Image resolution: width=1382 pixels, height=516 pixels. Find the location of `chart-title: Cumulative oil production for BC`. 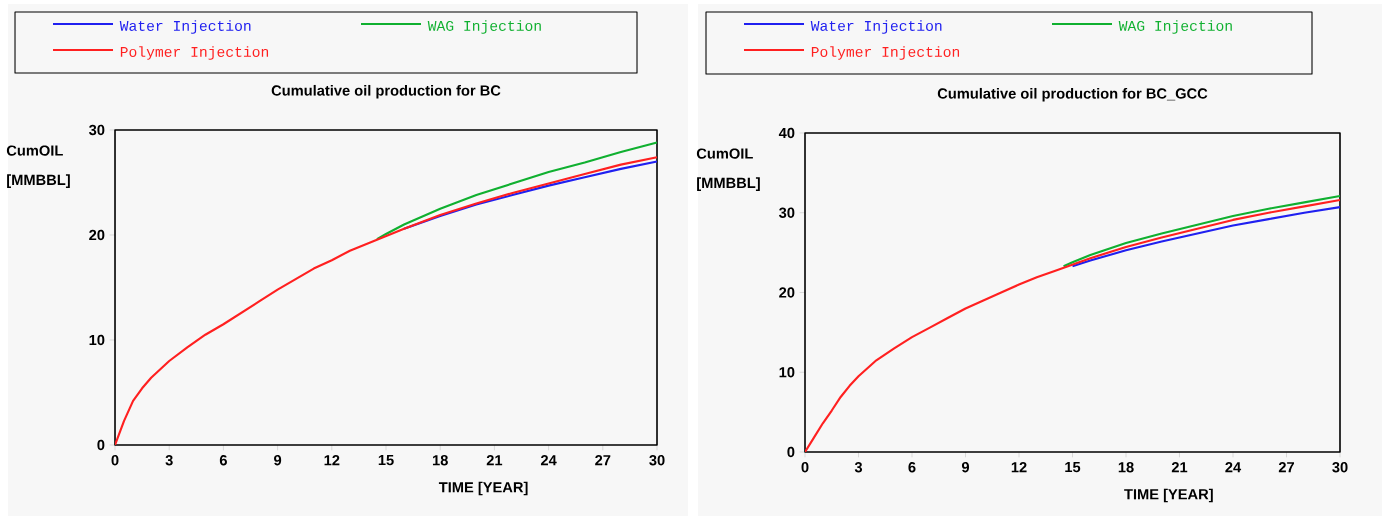

chart-title: Cumulative oil production for BC is located at coordinates (386, 91).